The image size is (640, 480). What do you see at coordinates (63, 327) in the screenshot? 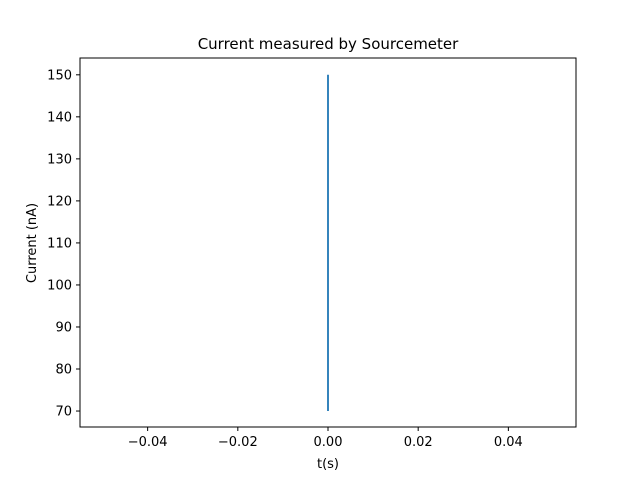
I see `y-tick-label: 90` at bounding box center [63, 327].